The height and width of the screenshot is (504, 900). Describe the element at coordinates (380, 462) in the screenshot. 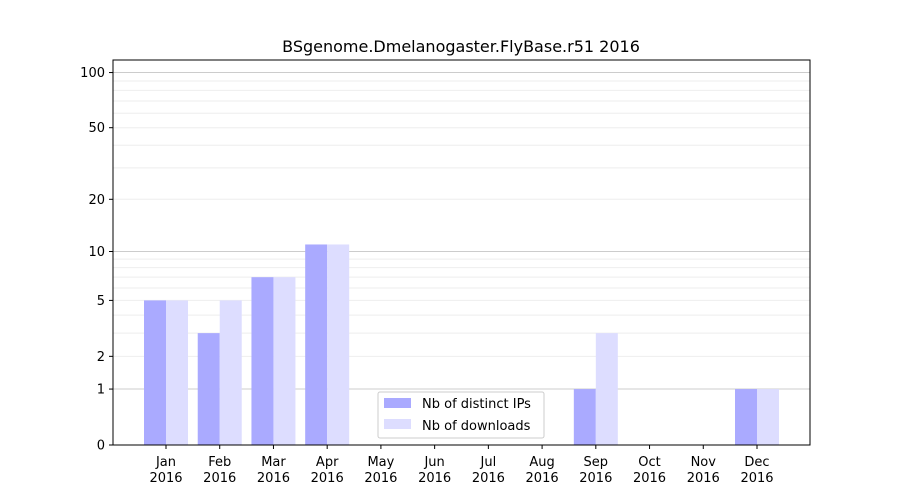

I see `x-tick-label: May` at that location.